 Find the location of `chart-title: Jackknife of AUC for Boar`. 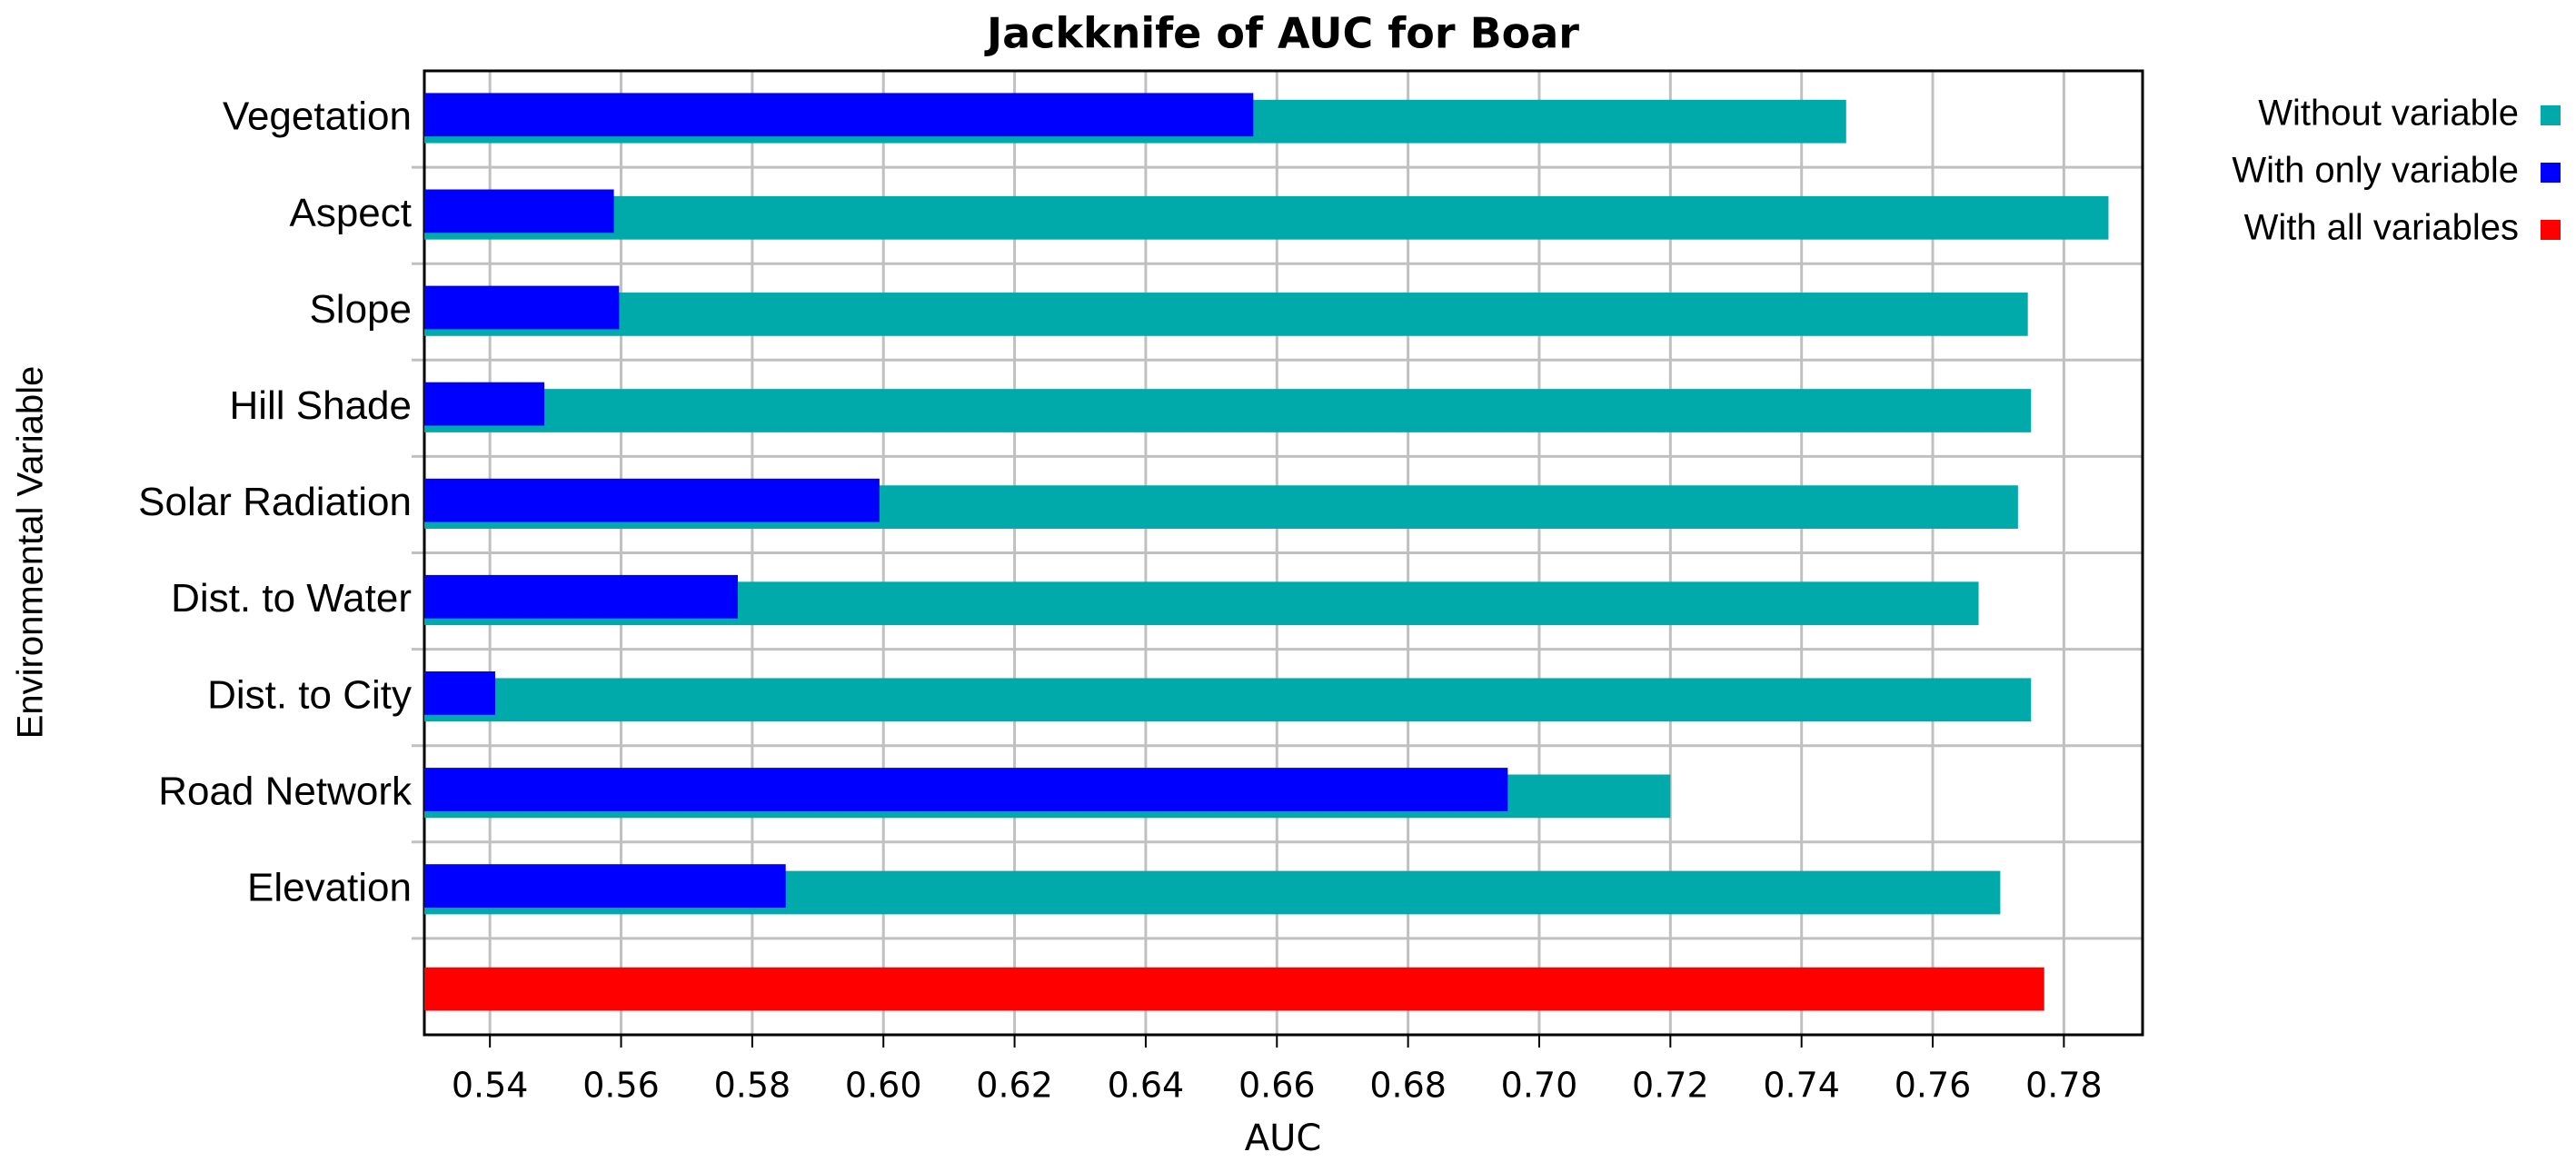

chart-title: Jackknife of AUC for Boar is located at coordinates (1282, 33).